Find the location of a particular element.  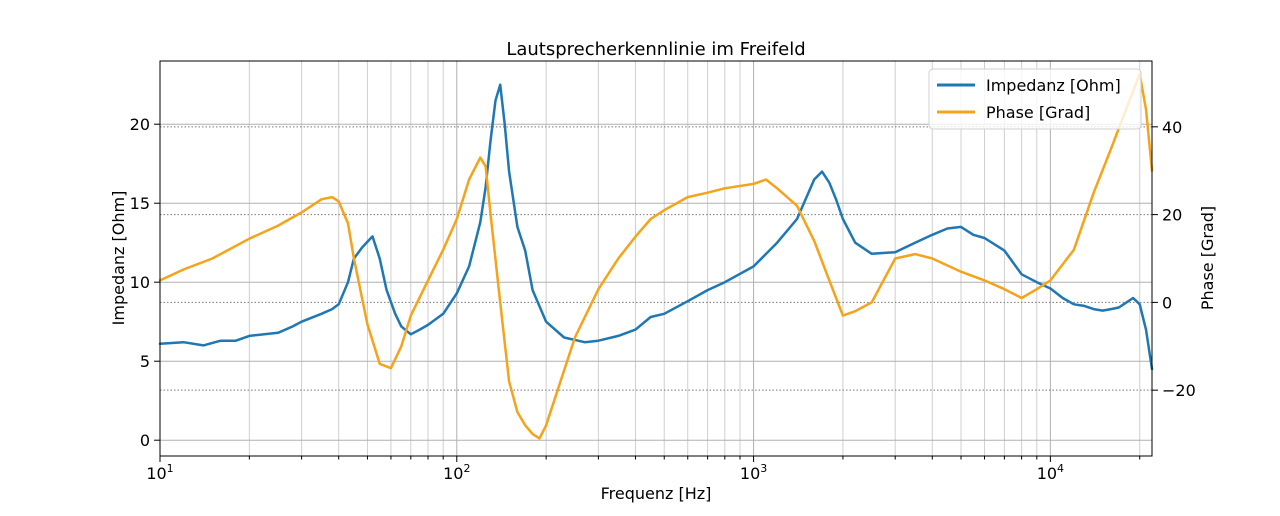

y-left-tick-label: 20 is located at coordinates (140, 124).